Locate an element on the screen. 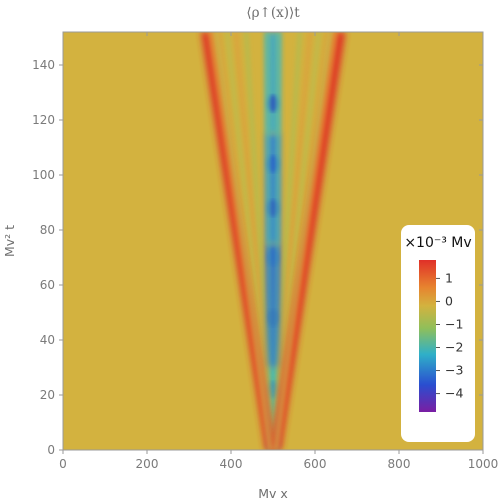  colorbar-tick-label: 1 is located at coordinates (449, 277).